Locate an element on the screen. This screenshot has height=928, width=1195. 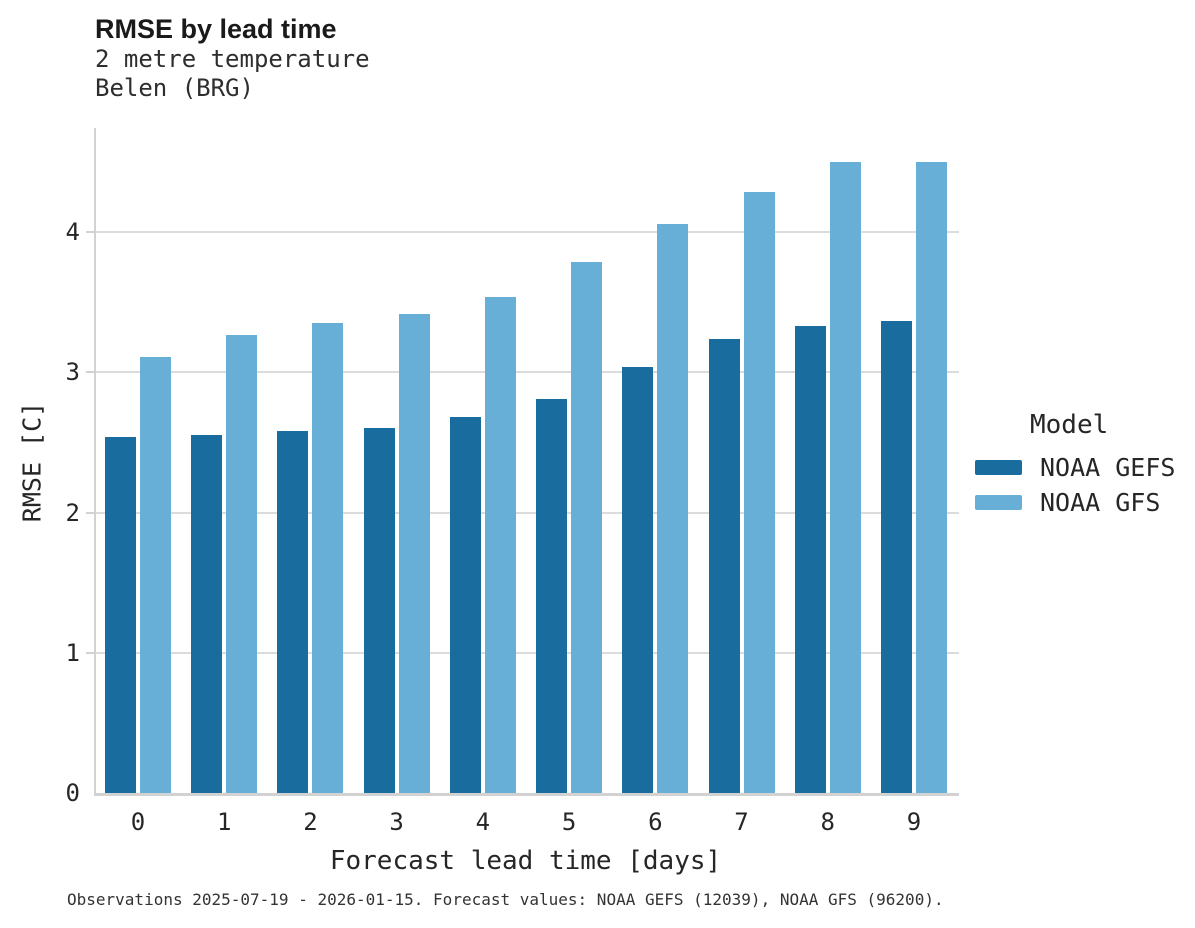
bar-group-day-5: 5 is located at coordinates (569, 481).